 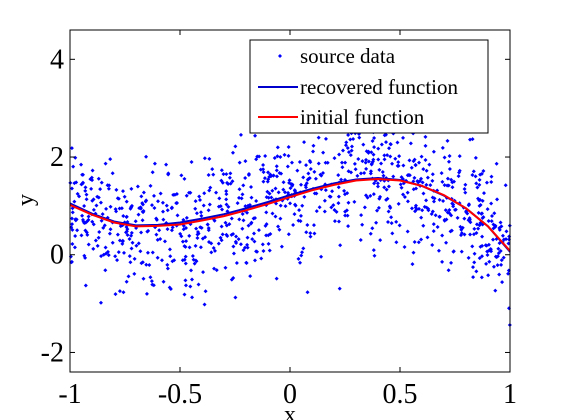 I want to click on x-axis-label: x, so click(x=290, y=411).